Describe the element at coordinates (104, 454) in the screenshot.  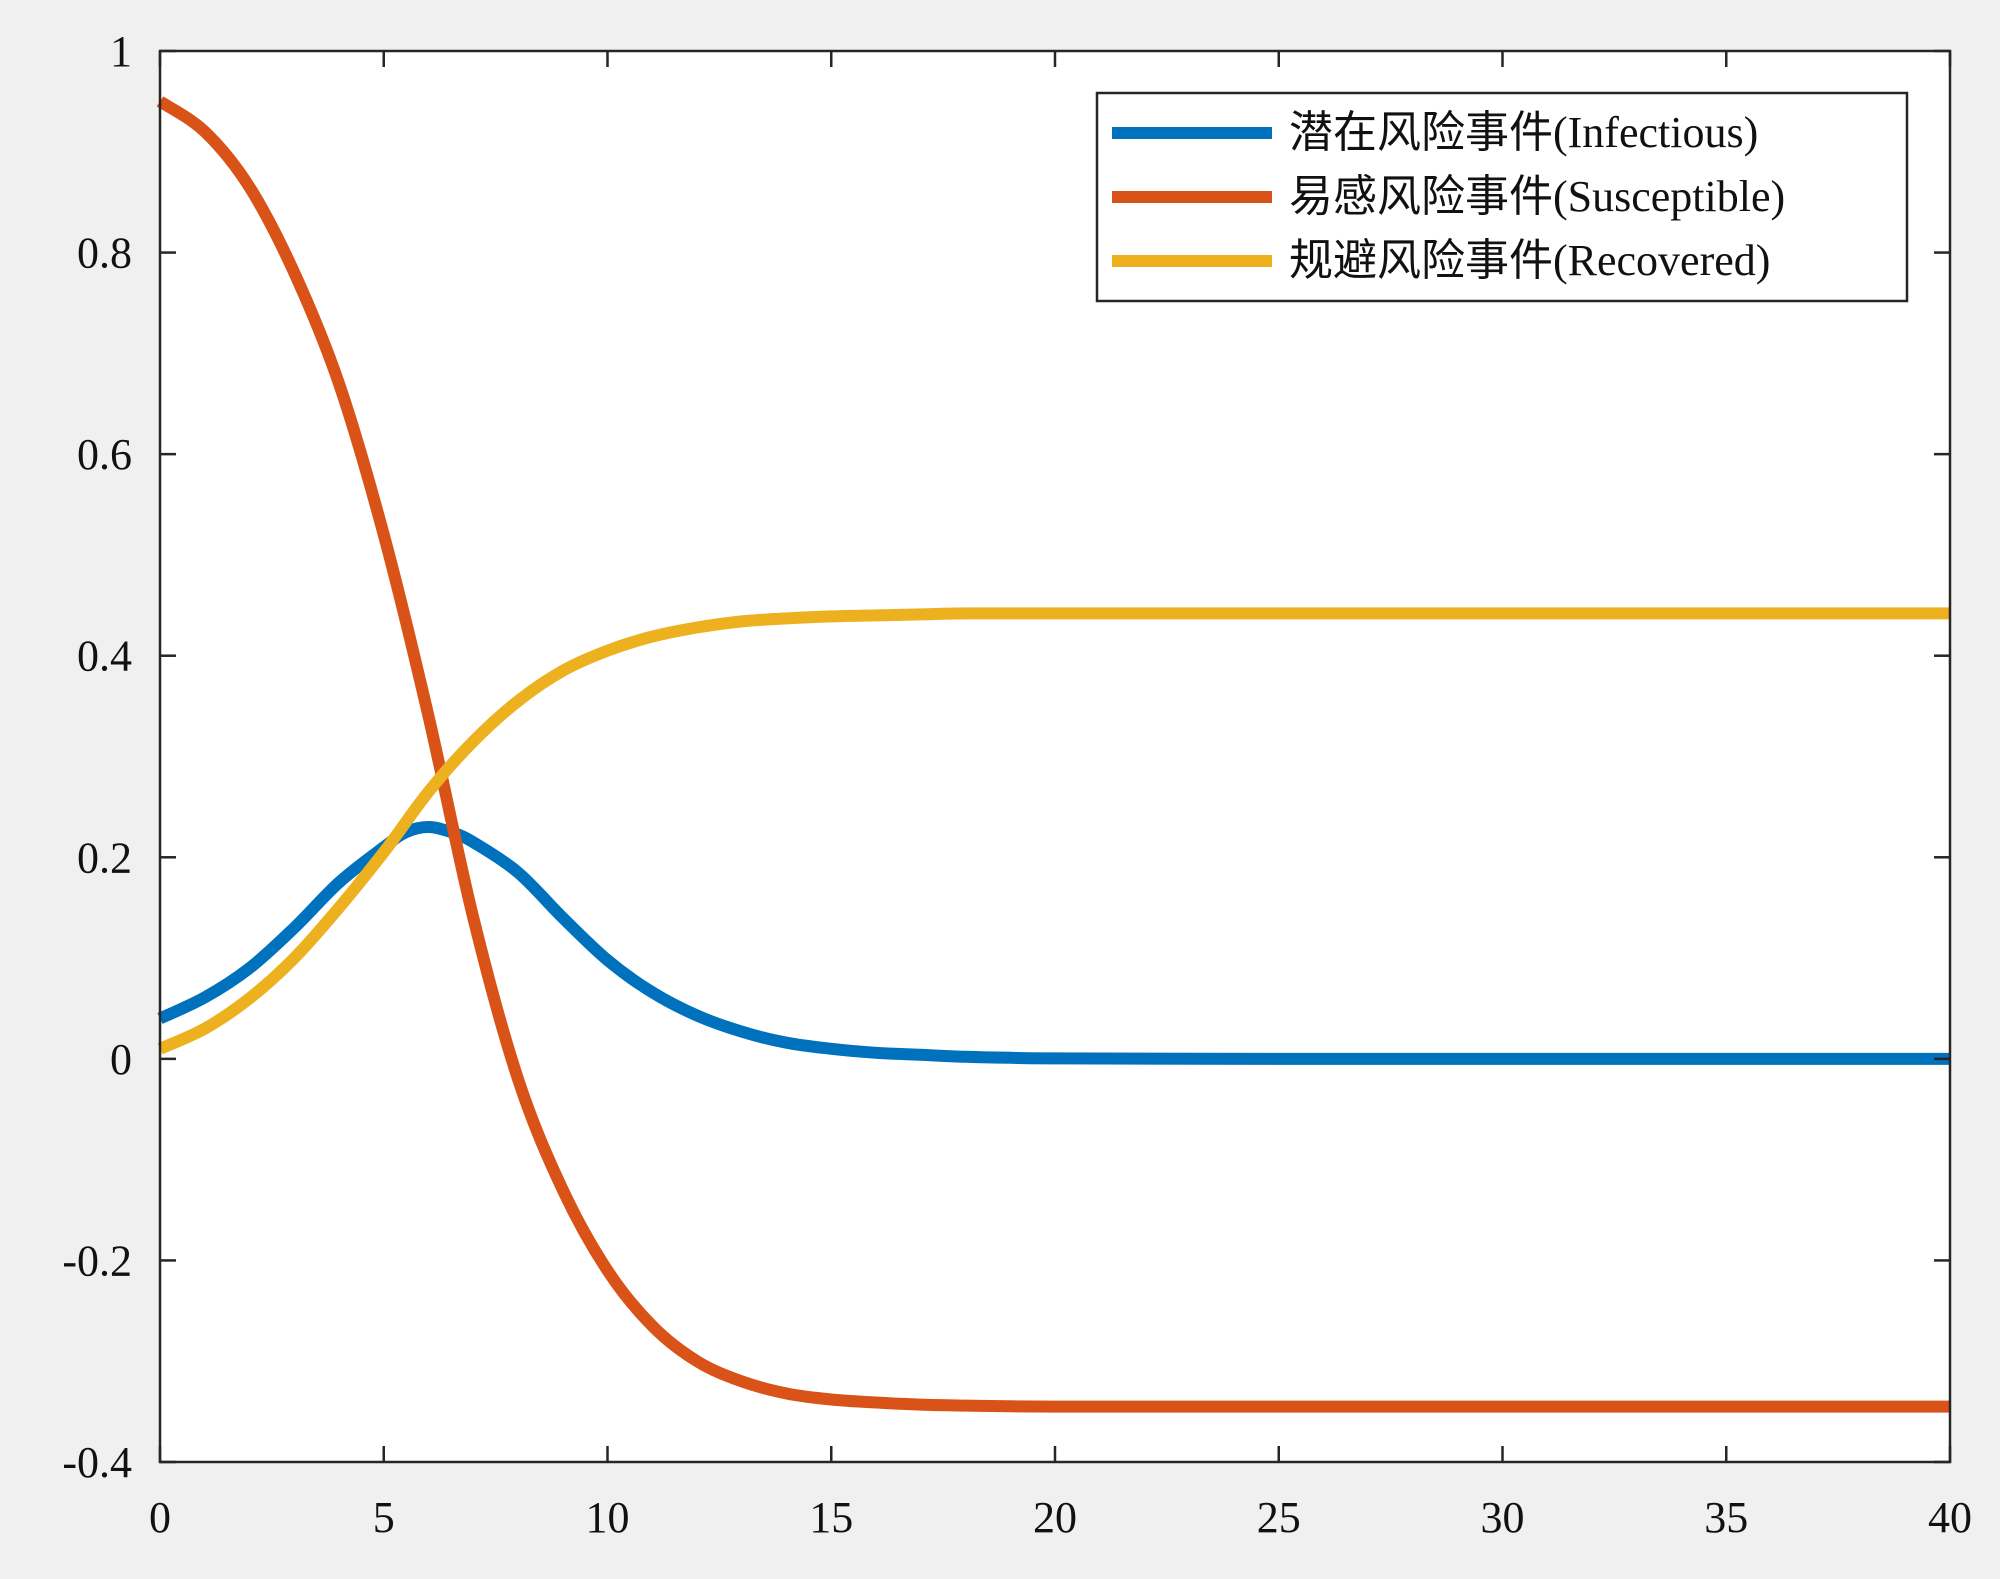
I see `y-tick-label: 0.6` at that location.